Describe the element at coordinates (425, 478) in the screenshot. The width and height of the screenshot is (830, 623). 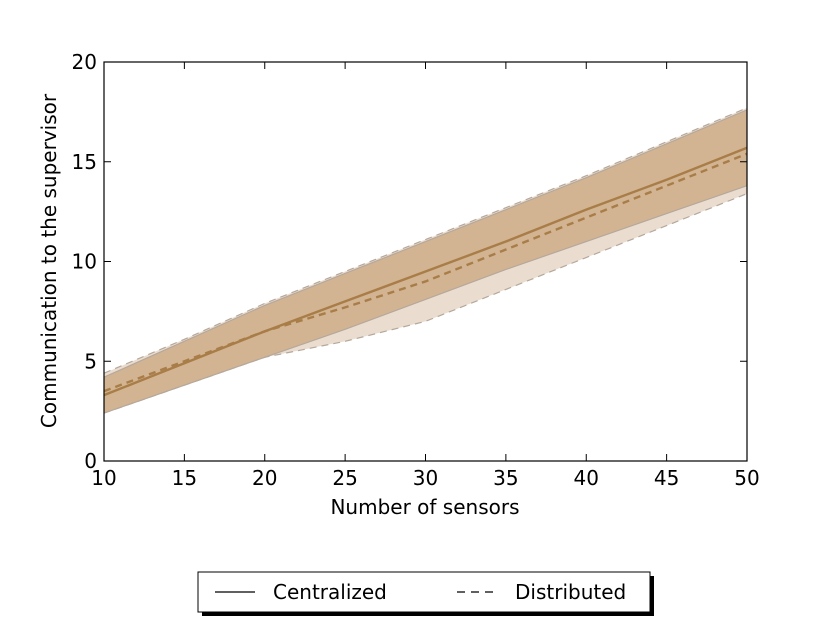
I see `x-tick-label-30: 30` at that location.